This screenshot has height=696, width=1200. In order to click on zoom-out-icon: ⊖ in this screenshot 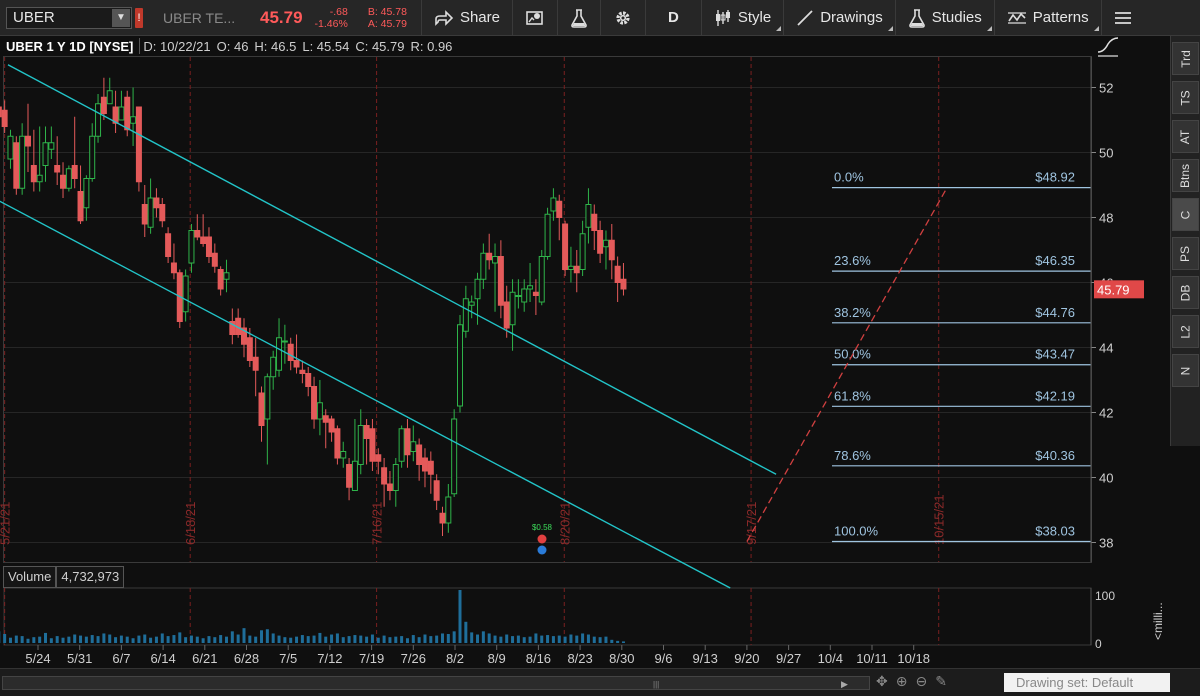, I will do `click(921, 681)`.